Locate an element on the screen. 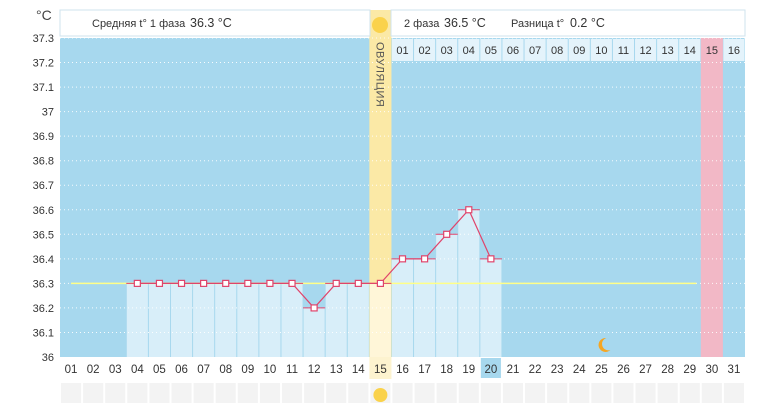 The height and width of the screenshot is (413, 770). ovulation-column is located at coordinates (380, 183).